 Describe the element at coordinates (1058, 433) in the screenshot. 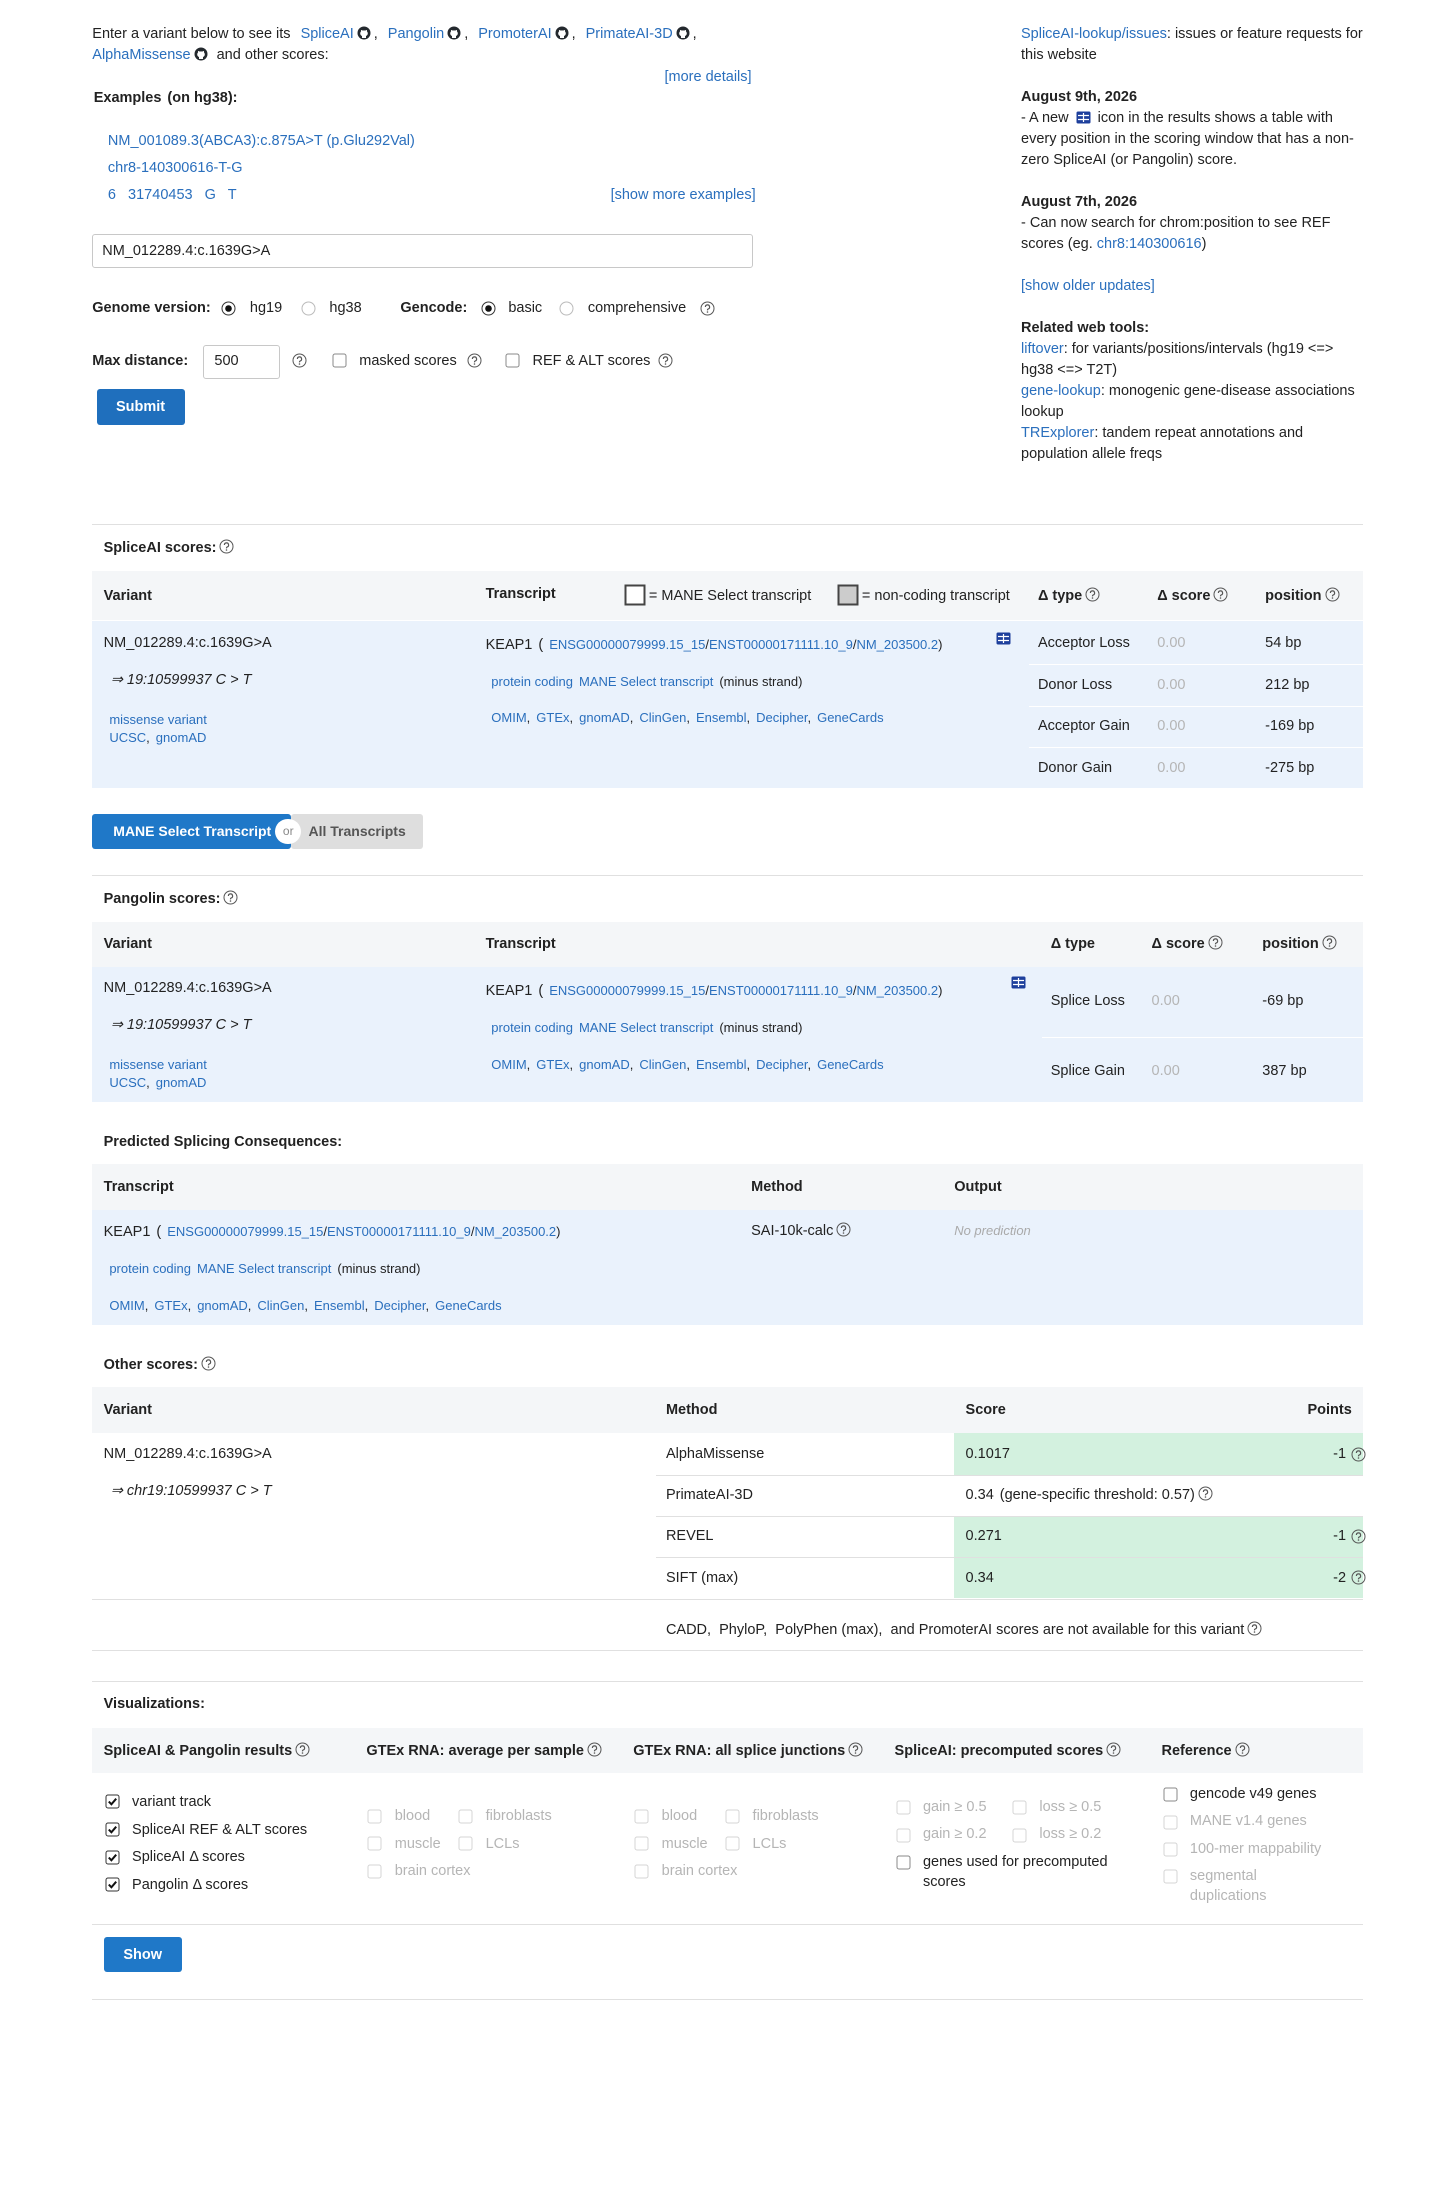

I see `tool-link: TRExplorer` at that location.